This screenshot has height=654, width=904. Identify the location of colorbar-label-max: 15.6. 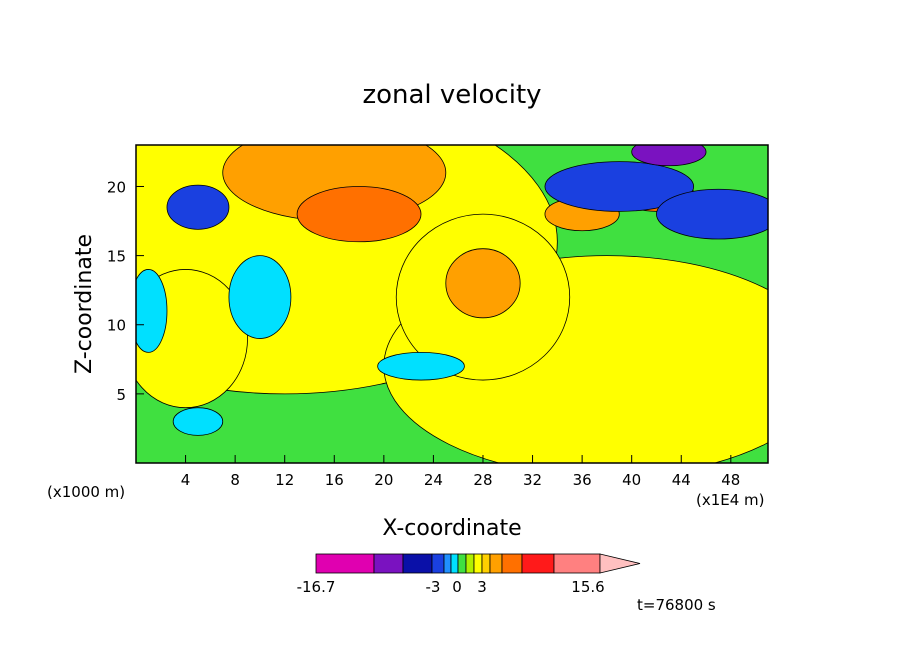
(587, 587).